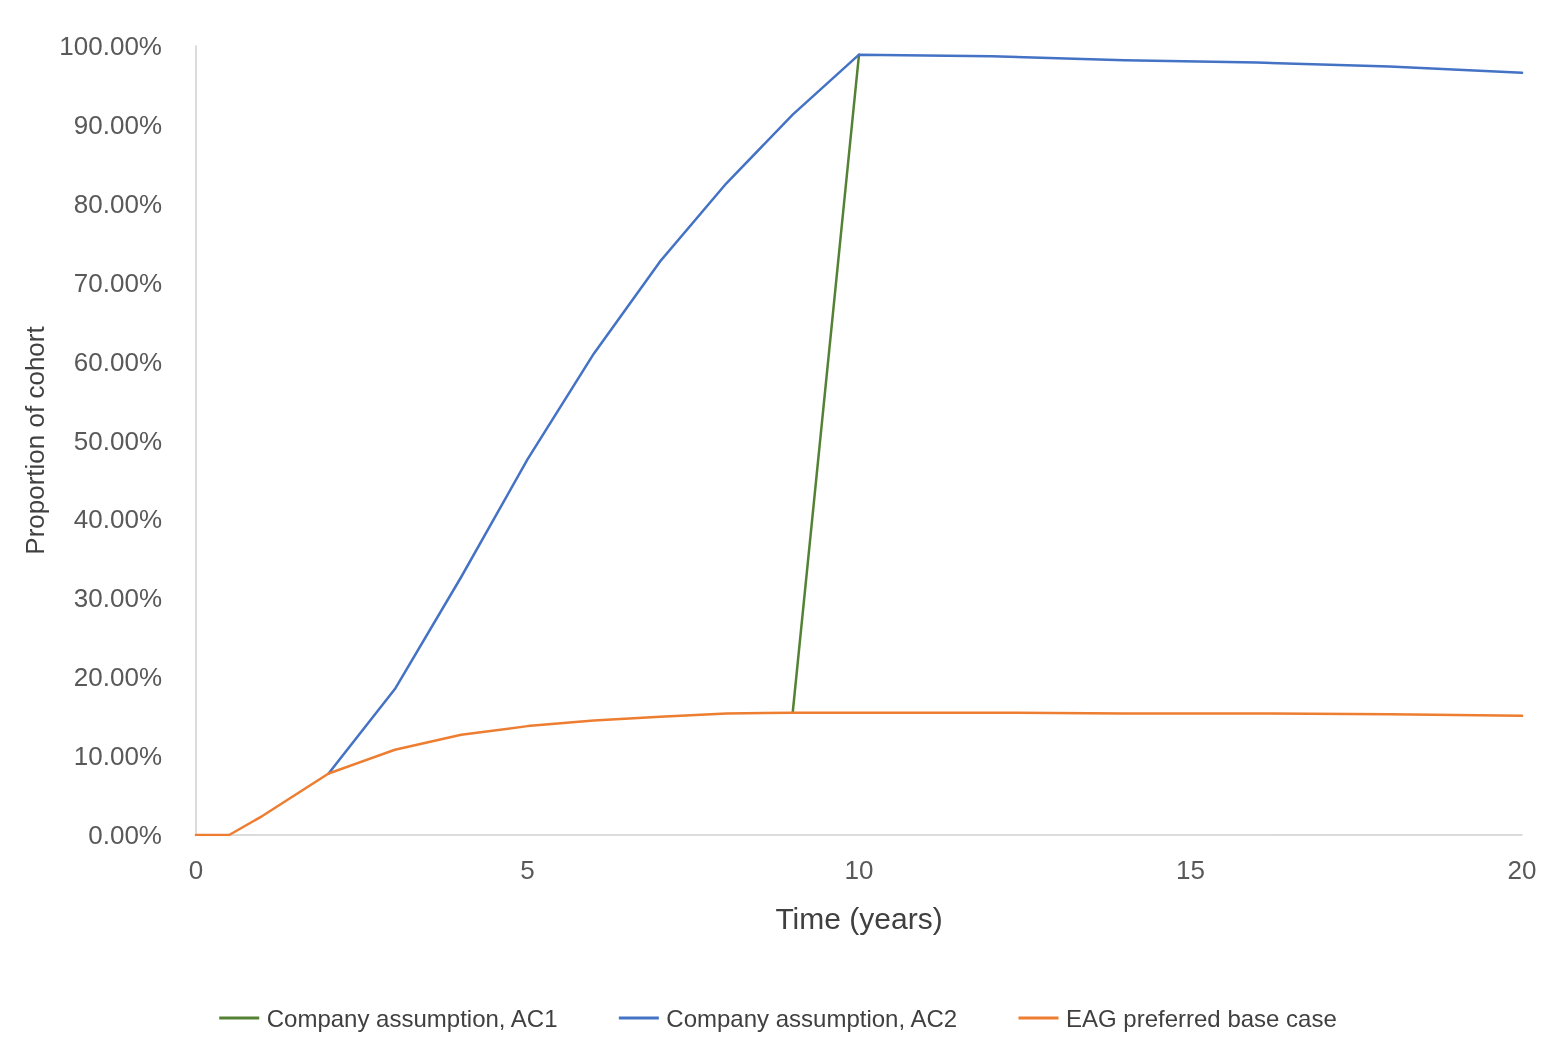  Describe the element at coordinates (1201, 1018) in the screenshot. I see `legend-label: EAG preferred base case` at that location.